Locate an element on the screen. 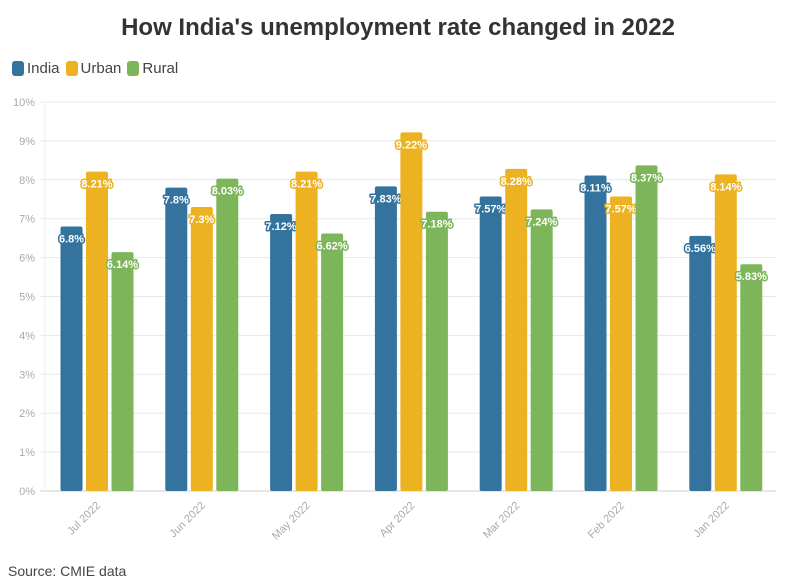 The image size is (796, 579). y-tick-label: 3% is located at coordinates (27, 375).